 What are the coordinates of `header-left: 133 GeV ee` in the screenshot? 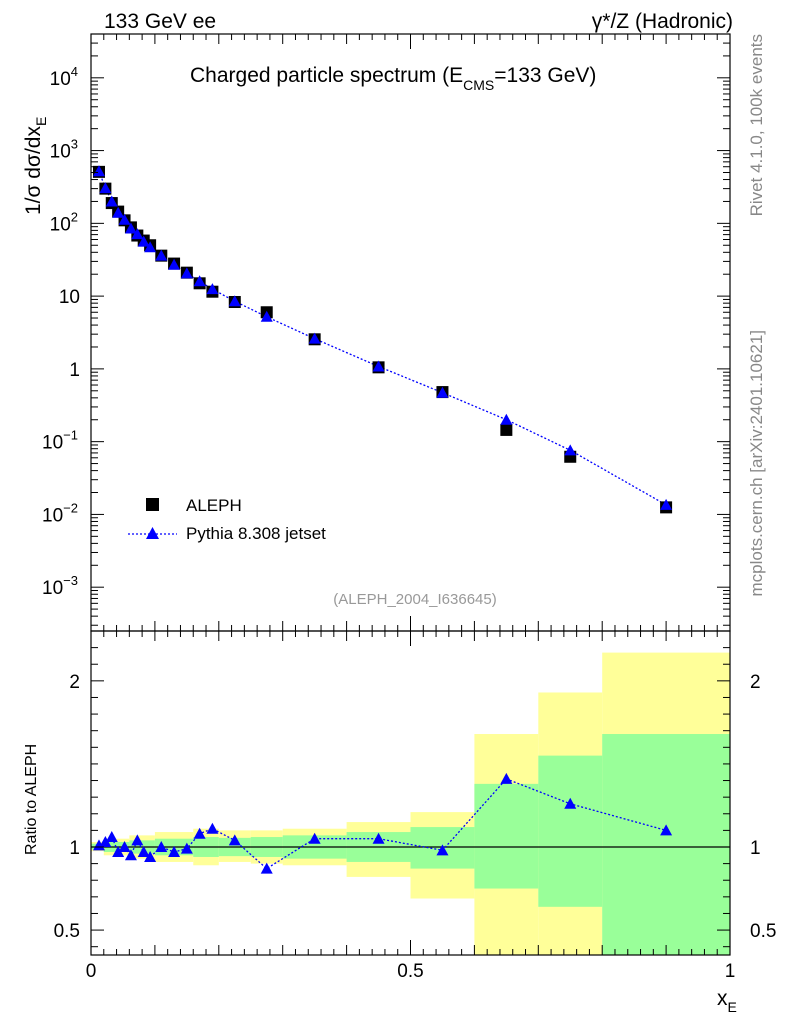 It's located at (160, 21).